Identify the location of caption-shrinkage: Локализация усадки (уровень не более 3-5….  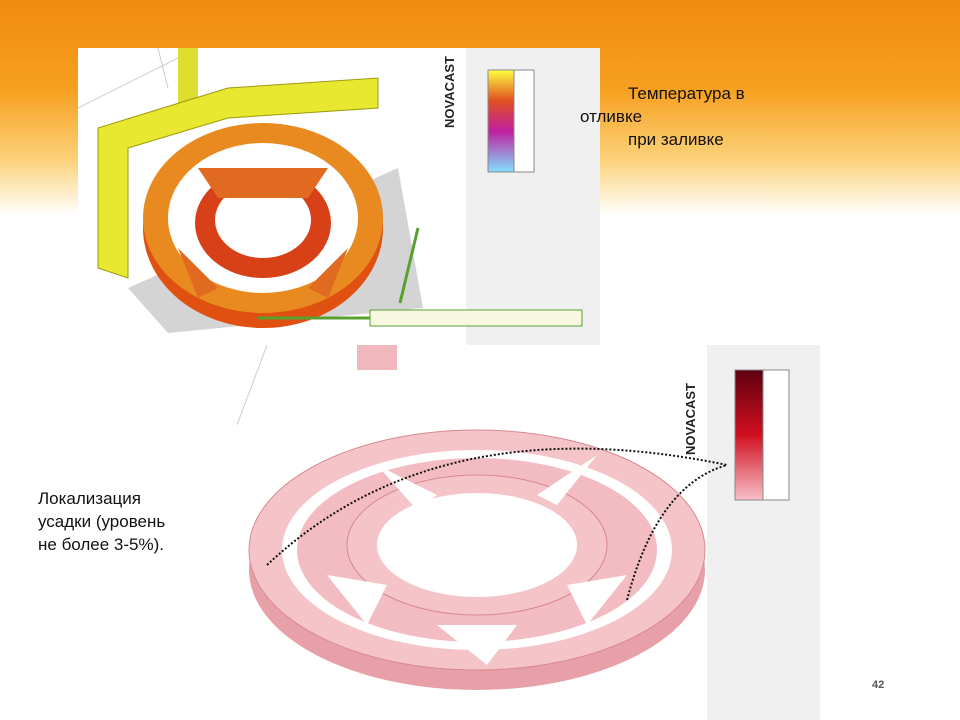
(101, 521).